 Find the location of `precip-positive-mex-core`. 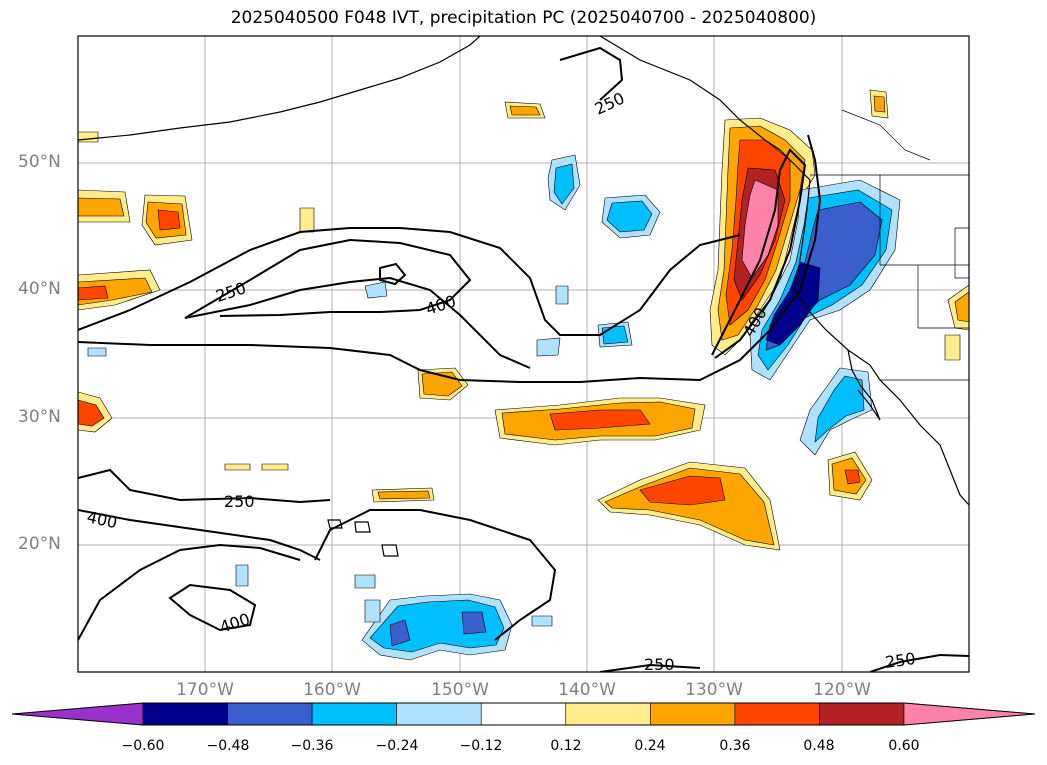

precip-positive-mex-core is located at coordinates (852, 477).